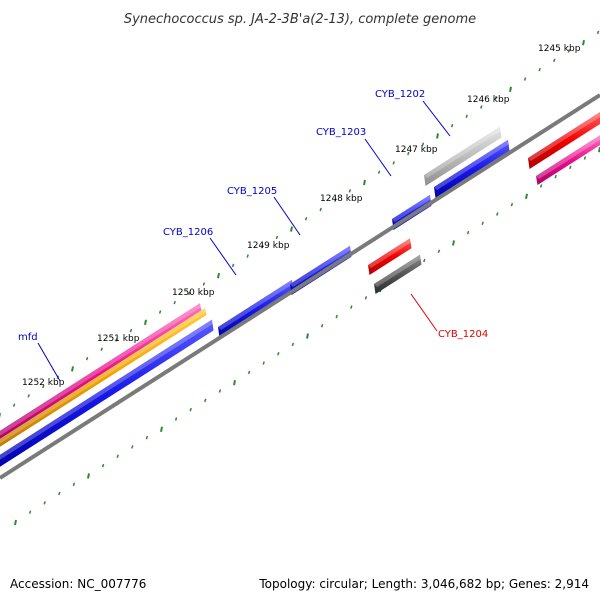  I want to click on scale-label-1247: 1247 kbp, so click(416, 150).